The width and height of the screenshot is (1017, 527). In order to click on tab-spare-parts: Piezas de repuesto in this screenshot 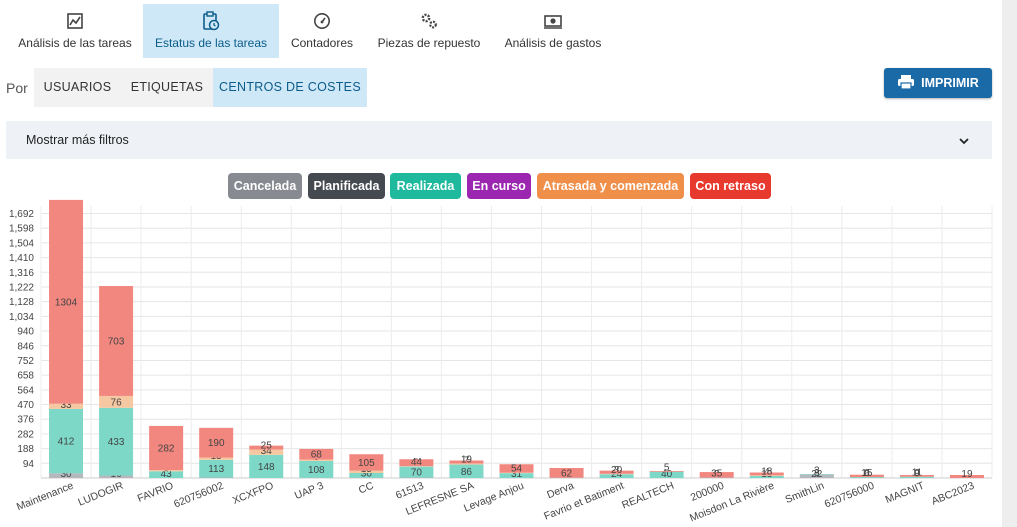, I will do `click(429, 31)`.